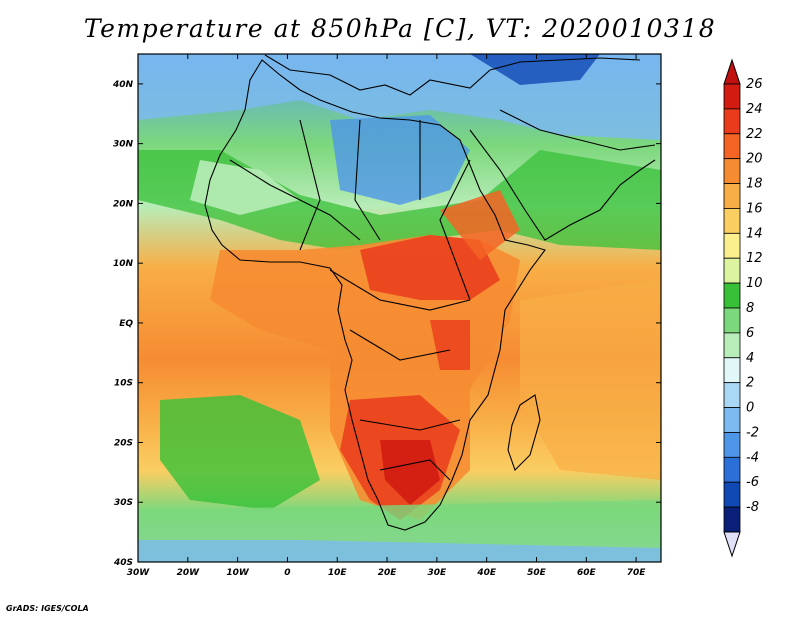  What do you see at coordinates (754, 84) in the screenshot?
I see `colorbar-label: 26` at bounding box center [754, 84].